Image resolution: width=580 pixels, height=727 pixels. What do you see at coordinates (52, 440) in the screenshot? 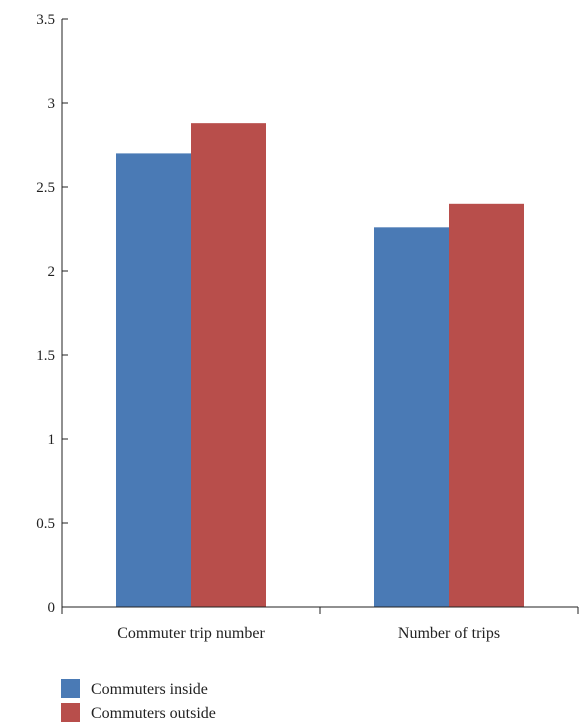
I see `y-tick-label: 1` at bounding box center [52, 440].